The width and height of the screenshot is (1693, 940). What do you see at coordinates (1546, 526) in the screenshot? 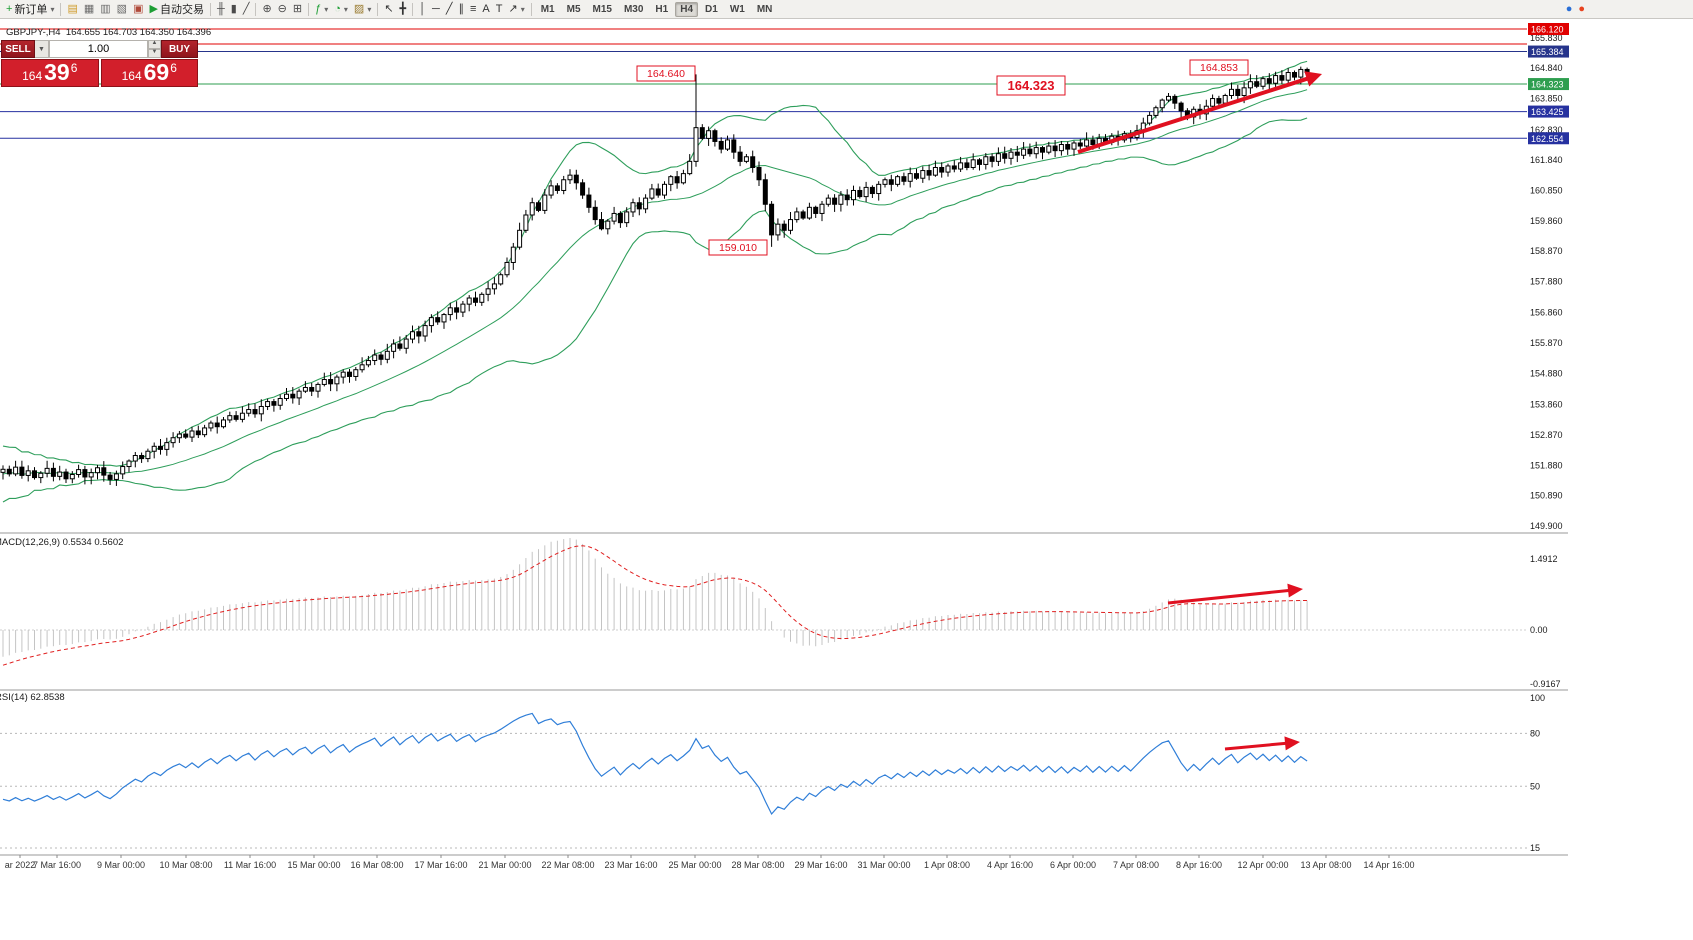
I see `svg-text: 149.900` at bounding box center [1546, 526].